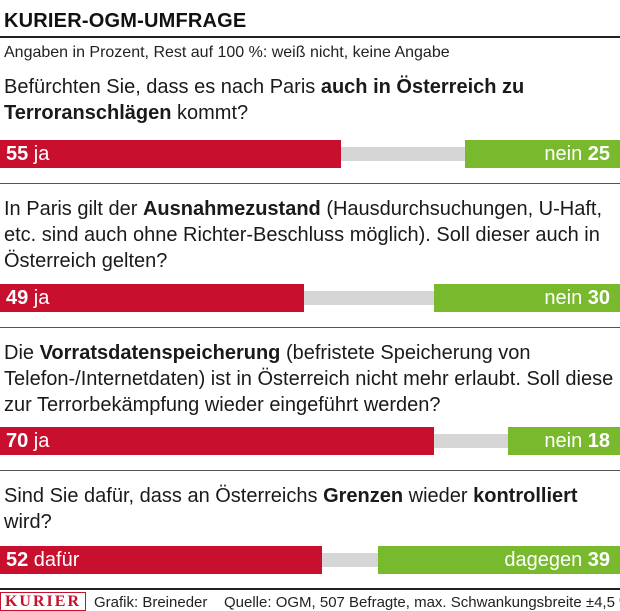  Describe the element at coordinates (231, 209) in the screenshot. I see `question-emphasis: Ausnahmezustand` at that location.